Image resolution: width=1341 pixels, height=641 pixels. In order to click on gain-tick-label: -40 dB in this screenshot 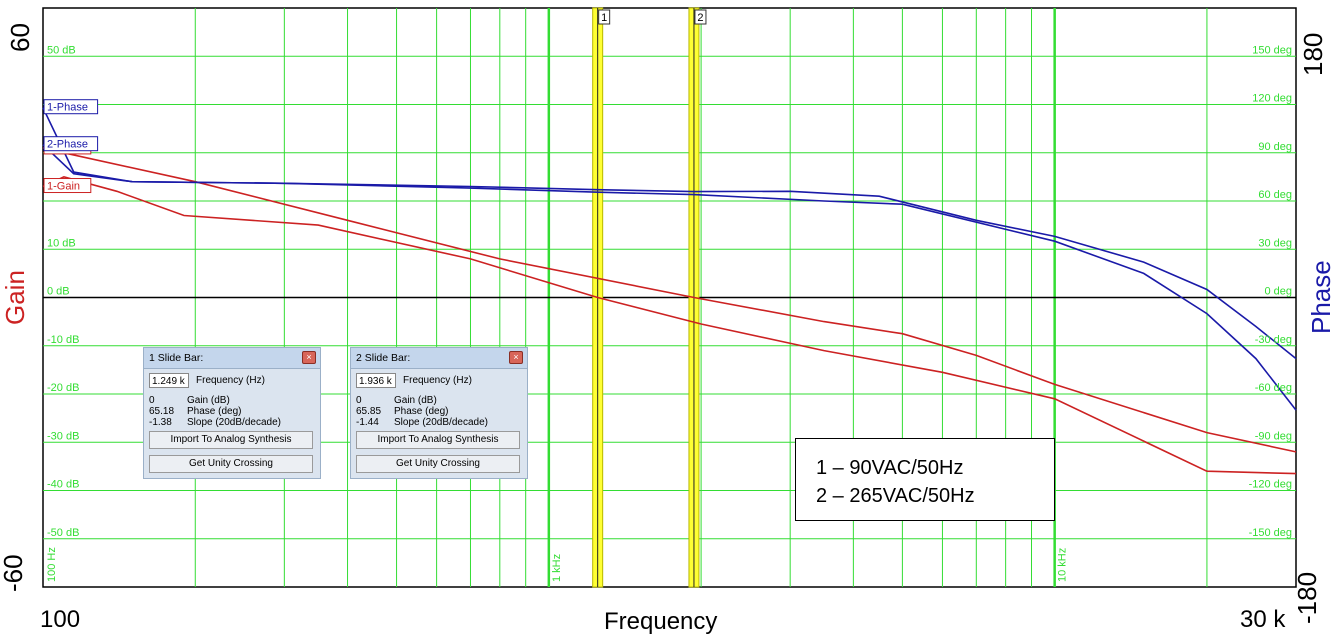, I will do `click(63, 485)`.